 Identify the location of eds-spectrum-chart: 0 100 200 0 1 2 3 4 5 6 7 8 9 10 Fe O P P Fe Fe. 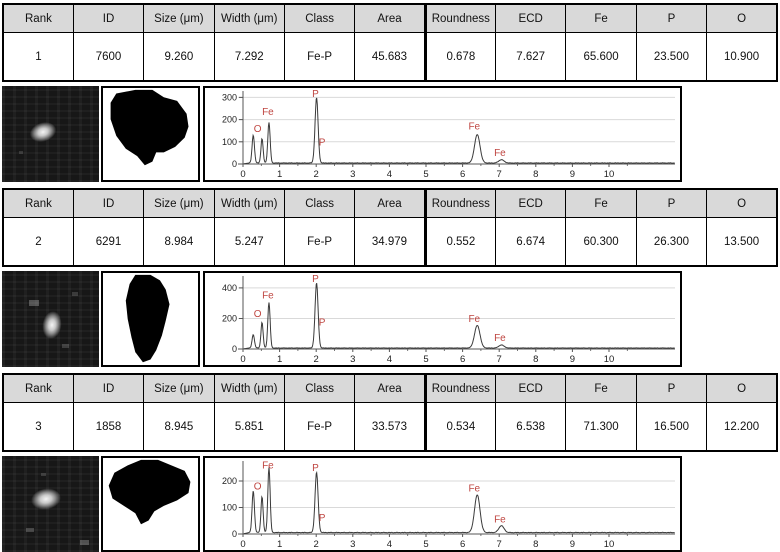
(442, 504).